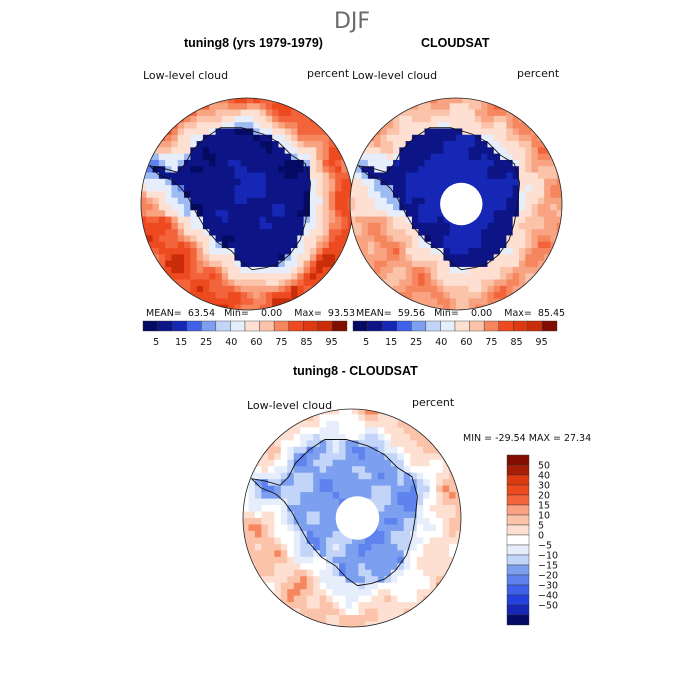 Image resolution: width=700 pixels, height=700 pixels. Describe the element at coordinates (231, 342) in the screenshot. I see `colorbar-tick-label: 40` at that location.